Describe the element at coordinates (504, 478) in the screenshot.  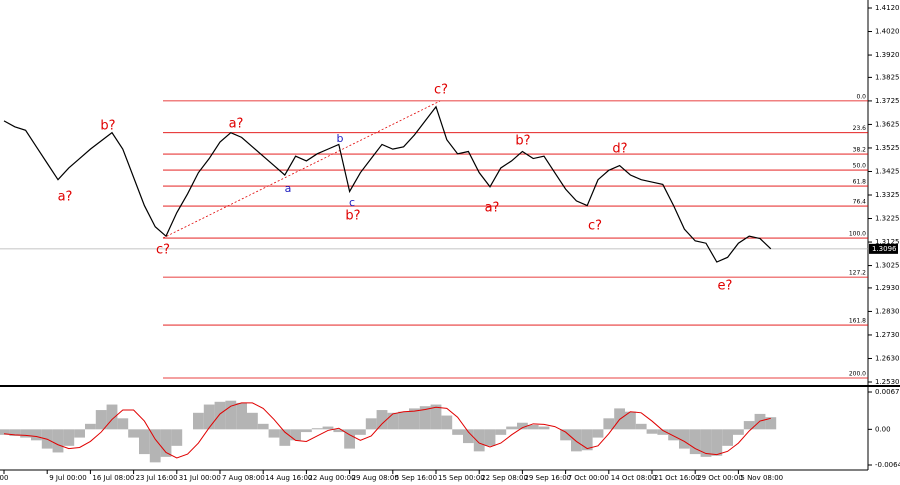
I see `x-tick-label: 22 Sep 08:00` at that location.